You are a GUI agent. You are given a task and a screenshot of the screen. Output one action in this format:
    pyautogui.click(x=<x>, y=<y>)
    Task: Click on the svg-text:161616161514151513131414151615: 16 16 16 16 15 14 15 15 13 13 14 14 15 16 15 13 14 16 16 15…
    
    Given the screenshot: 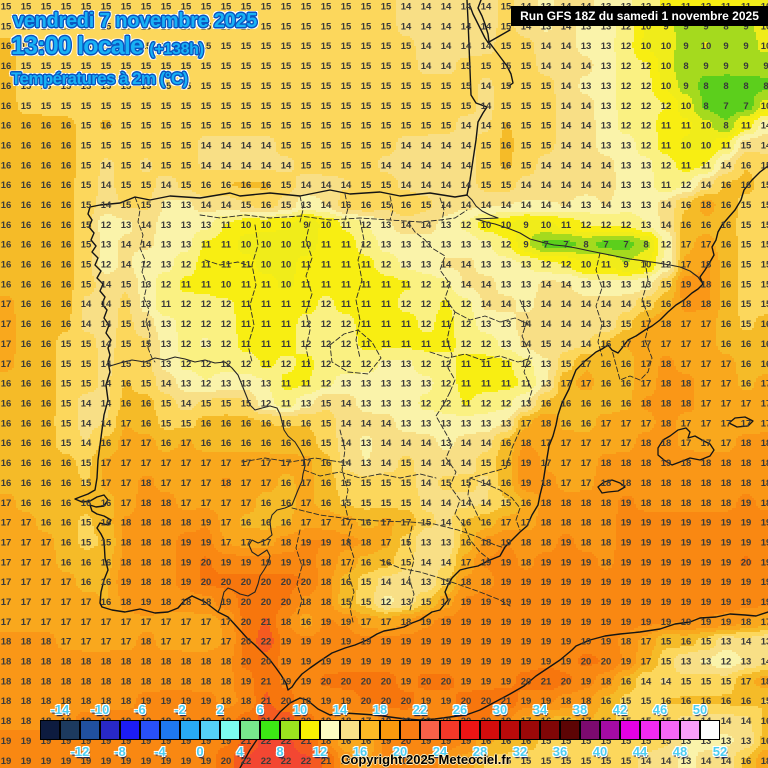 What is the action you would take?
    pyautogui.click(x=384, y=205)
    